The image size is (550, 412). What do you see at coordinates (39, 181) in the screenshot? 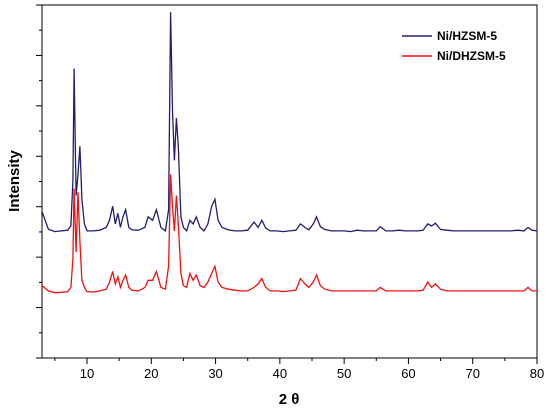
I see `y-axis-ticks` at bounding box center [39, 181].